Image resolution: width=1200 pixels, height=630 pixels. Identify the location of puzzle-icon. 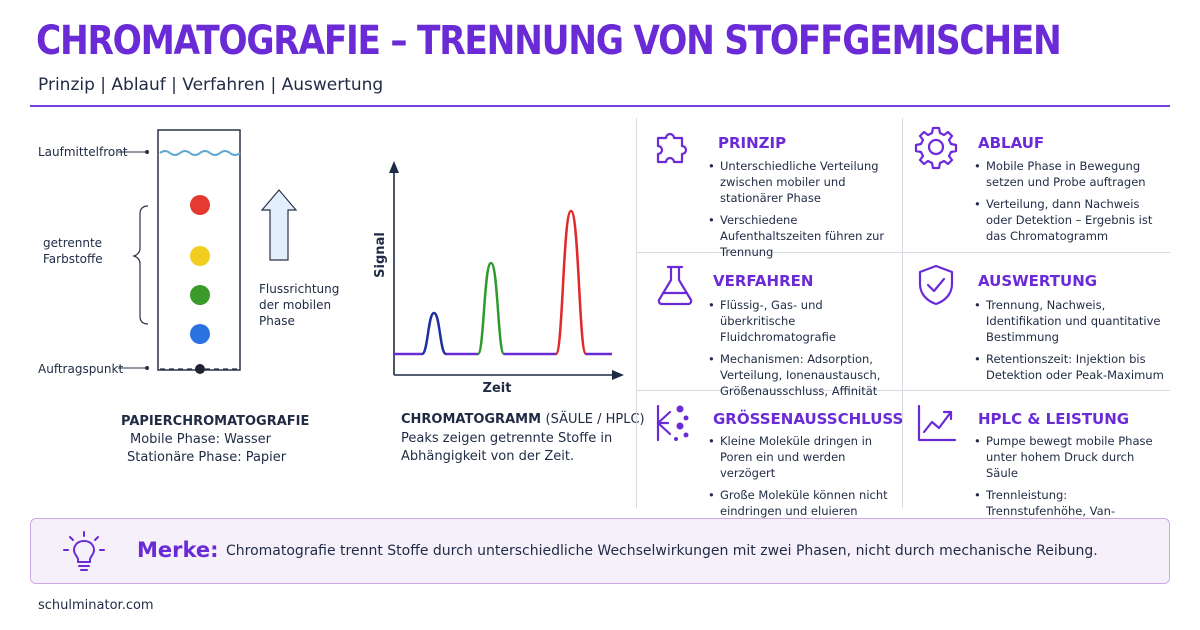
(672, 148).